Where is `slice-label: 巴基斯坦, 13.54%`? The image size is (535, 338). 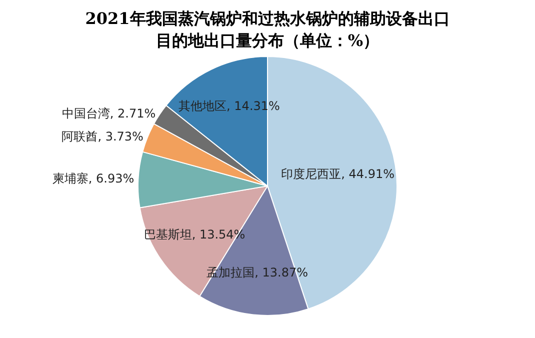
slice-label: 巴基斯坦, 13.54% is located at coordinates (195, 234).